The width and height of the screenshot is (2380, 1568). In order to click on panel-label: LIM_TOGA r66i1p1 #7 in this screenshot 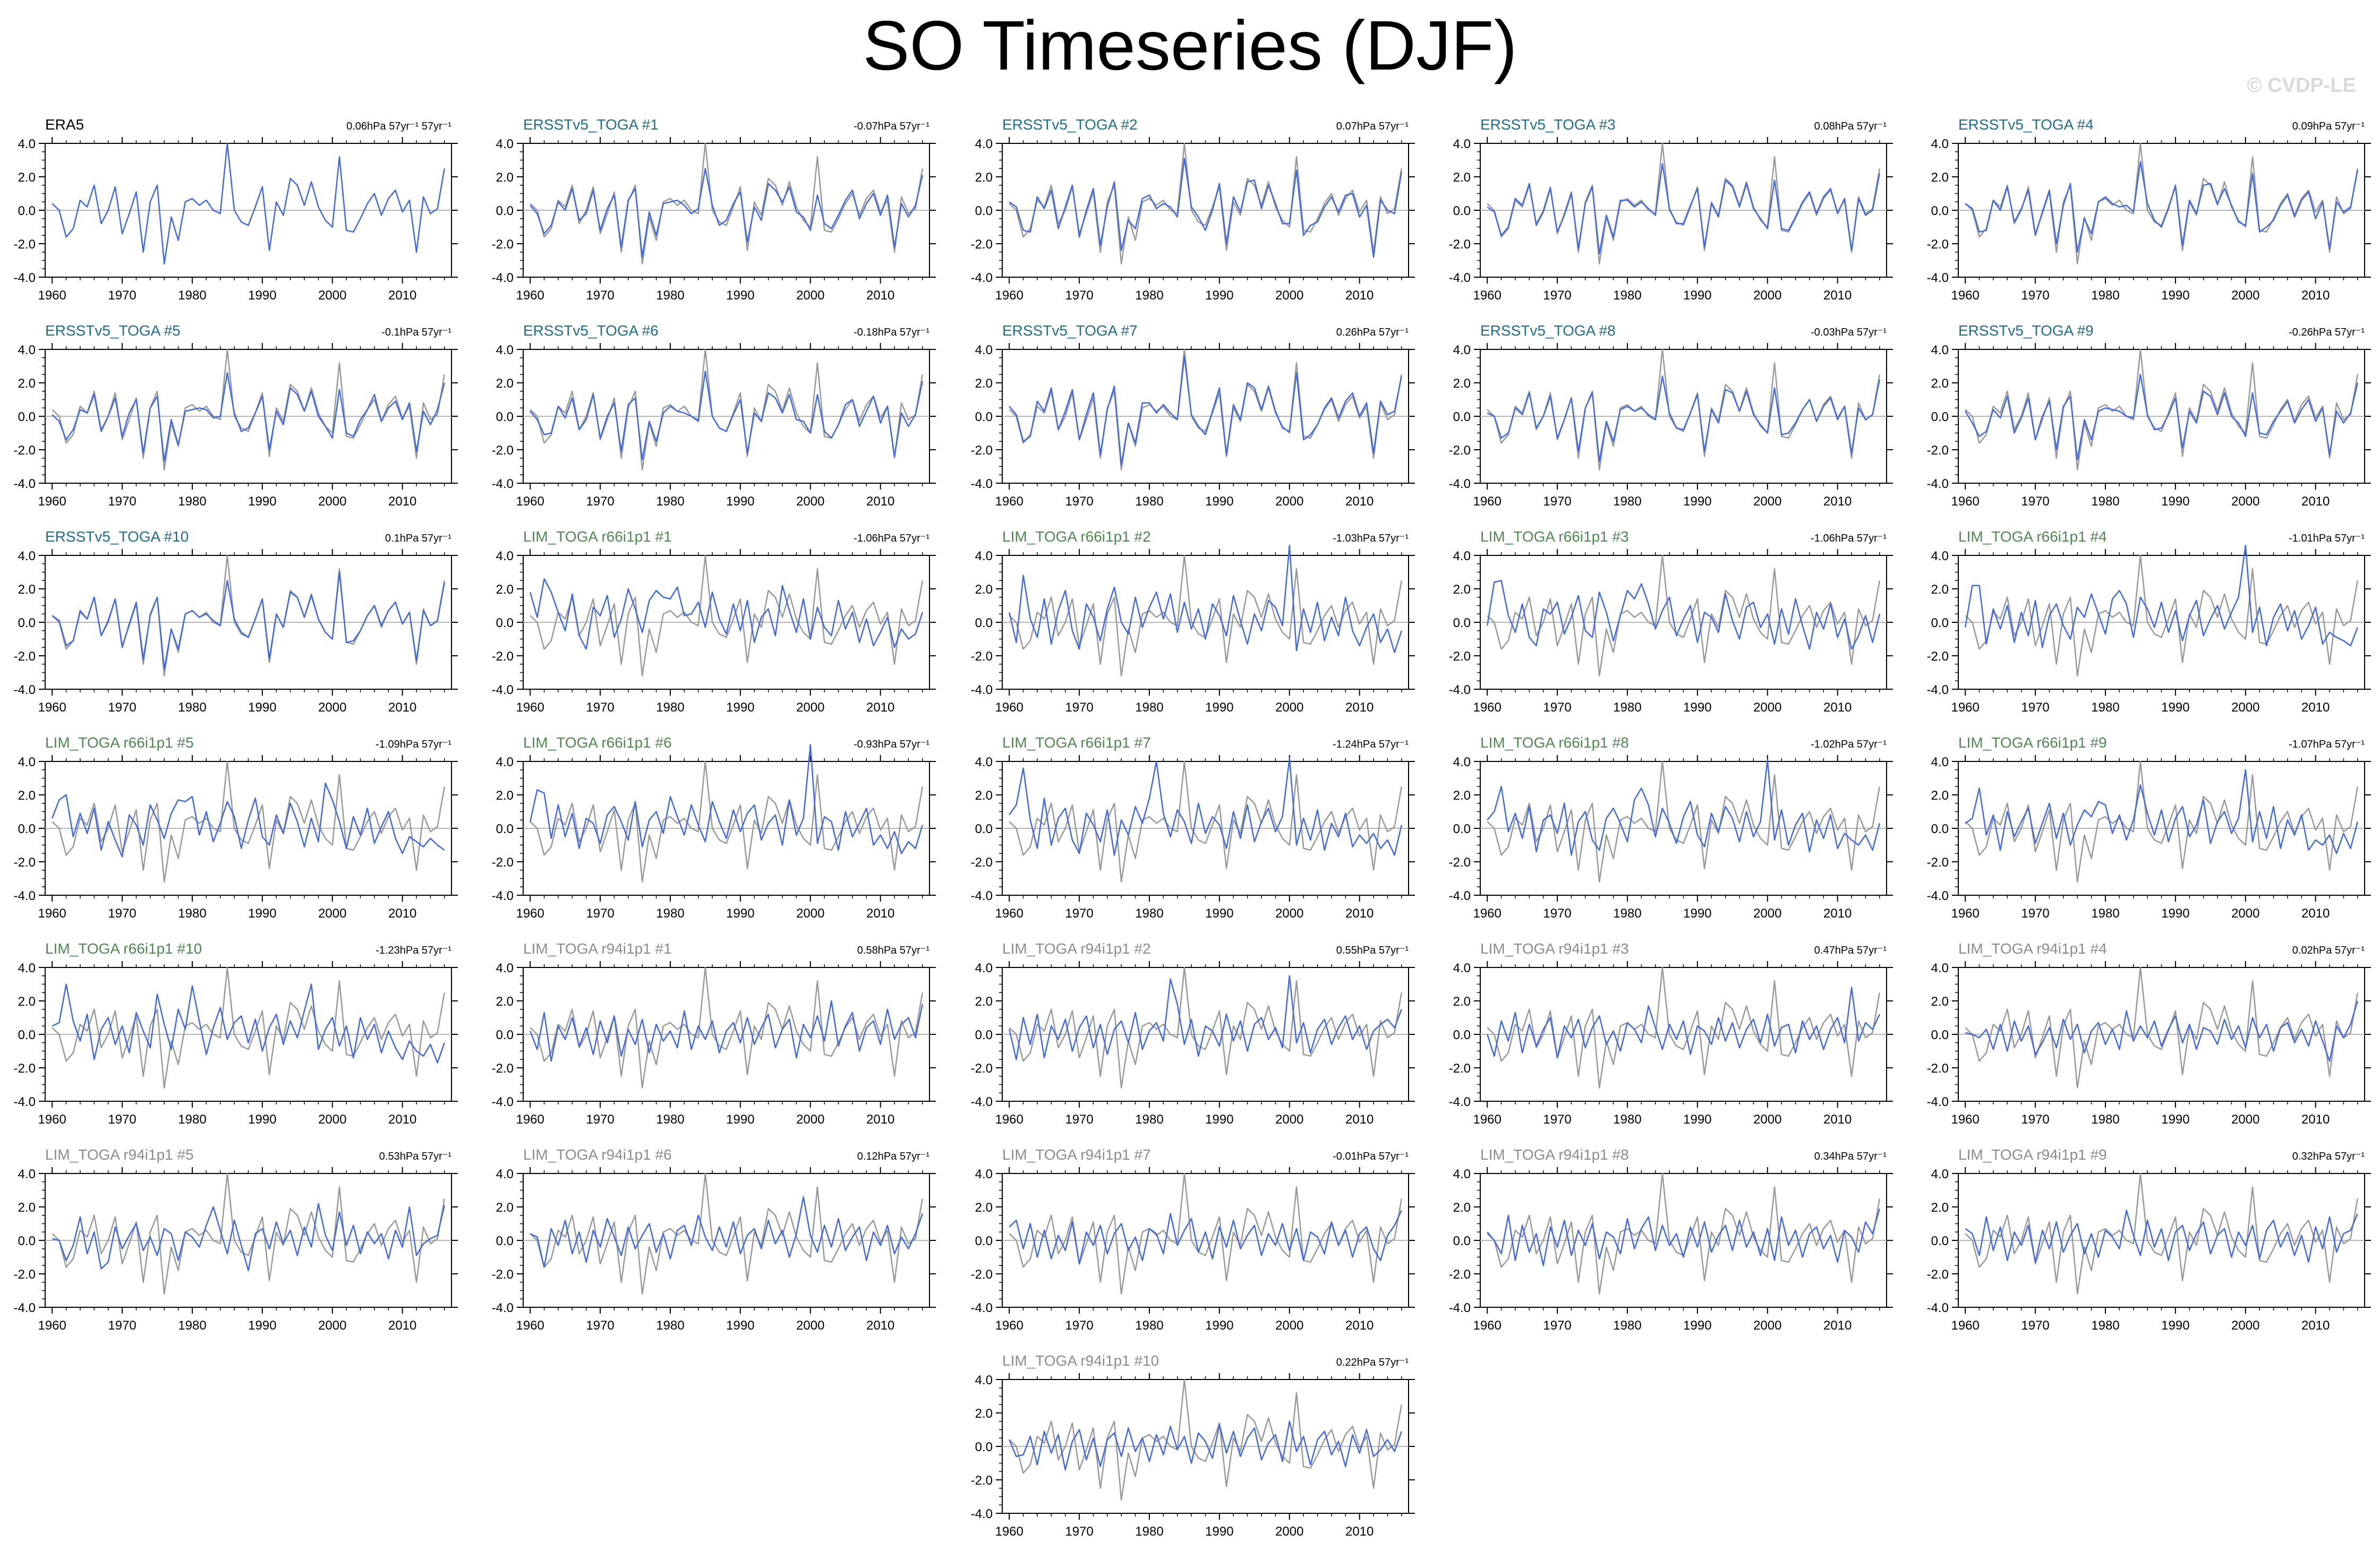, I will do `click(1076, 742)`.